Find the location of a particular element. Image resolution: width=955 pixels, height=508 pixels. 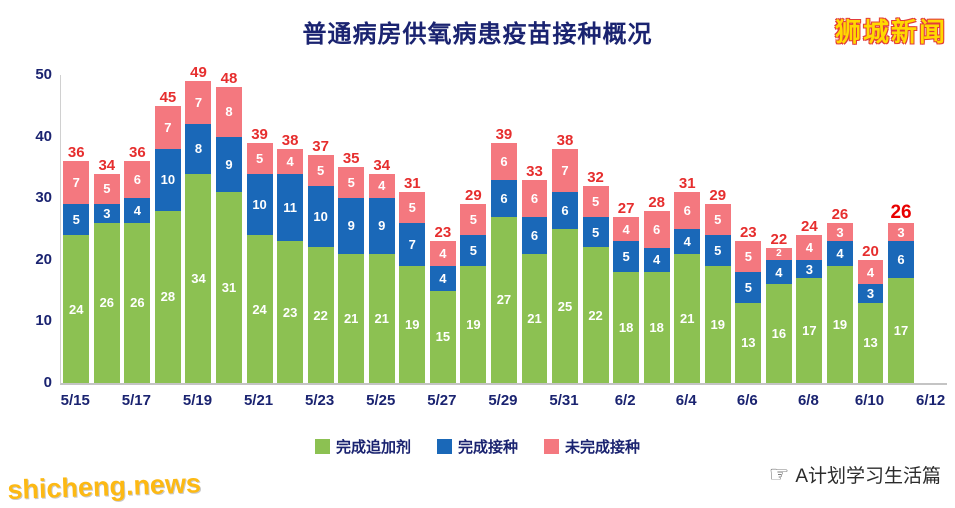

bar-column: 26 3 6 17 is located at coordinates (901, 229).